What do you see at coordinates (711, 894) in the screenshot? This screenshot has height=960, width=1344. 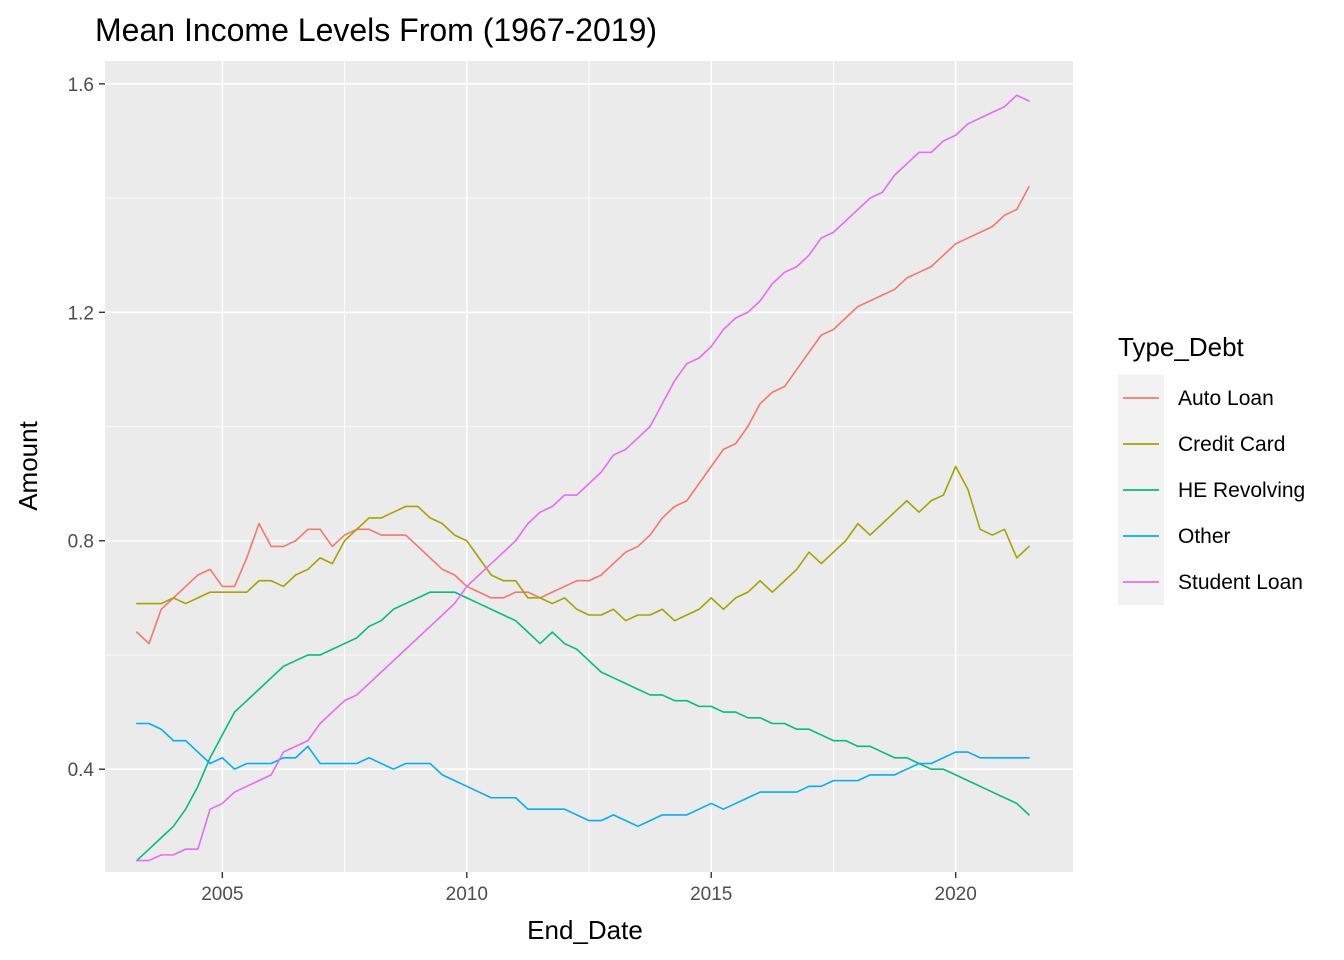 I see `x-tick-label: 2015` at bounding box center [711, 894].